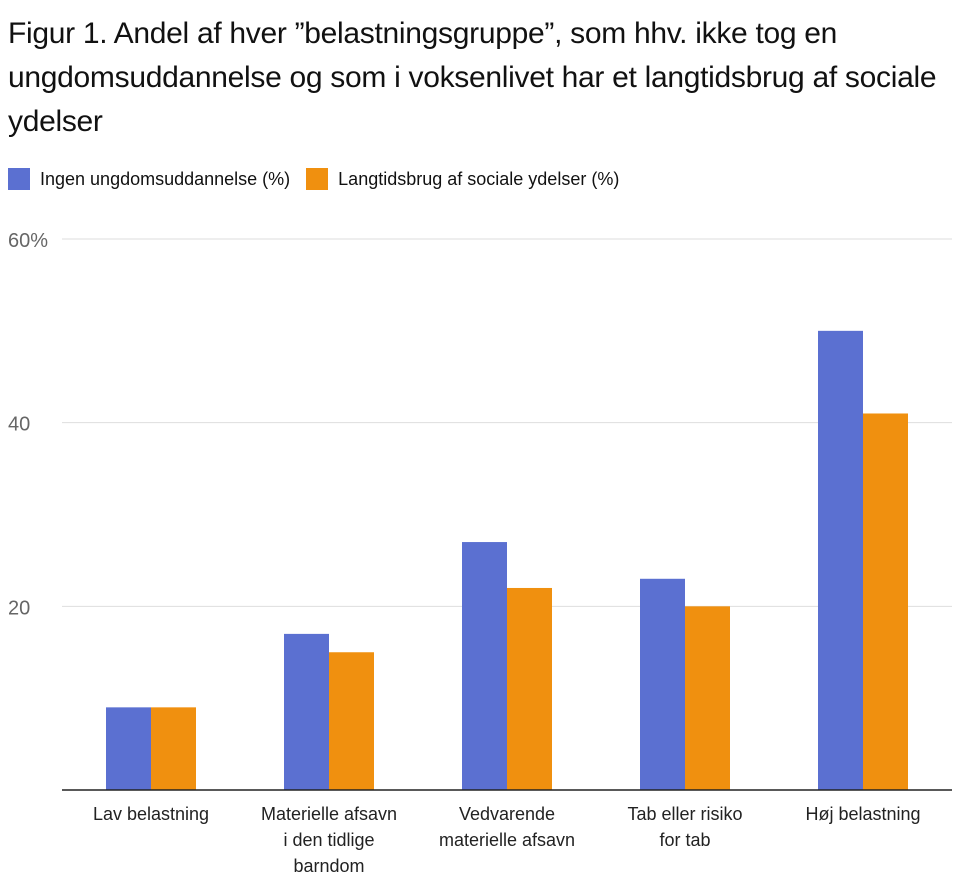 This screenshot has height=891, width=960. What do you see at coordinates (328, 840) in the screenshot?
I see `x-tick-label: i den tidlige` at bounding box center [328, 840].